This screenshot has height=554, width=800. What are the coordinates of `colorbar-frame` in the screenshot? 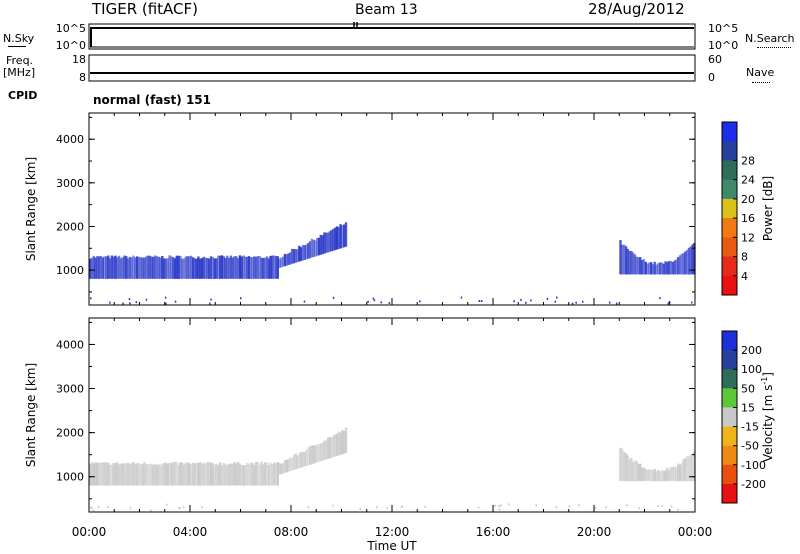 It's located at (729, 417).